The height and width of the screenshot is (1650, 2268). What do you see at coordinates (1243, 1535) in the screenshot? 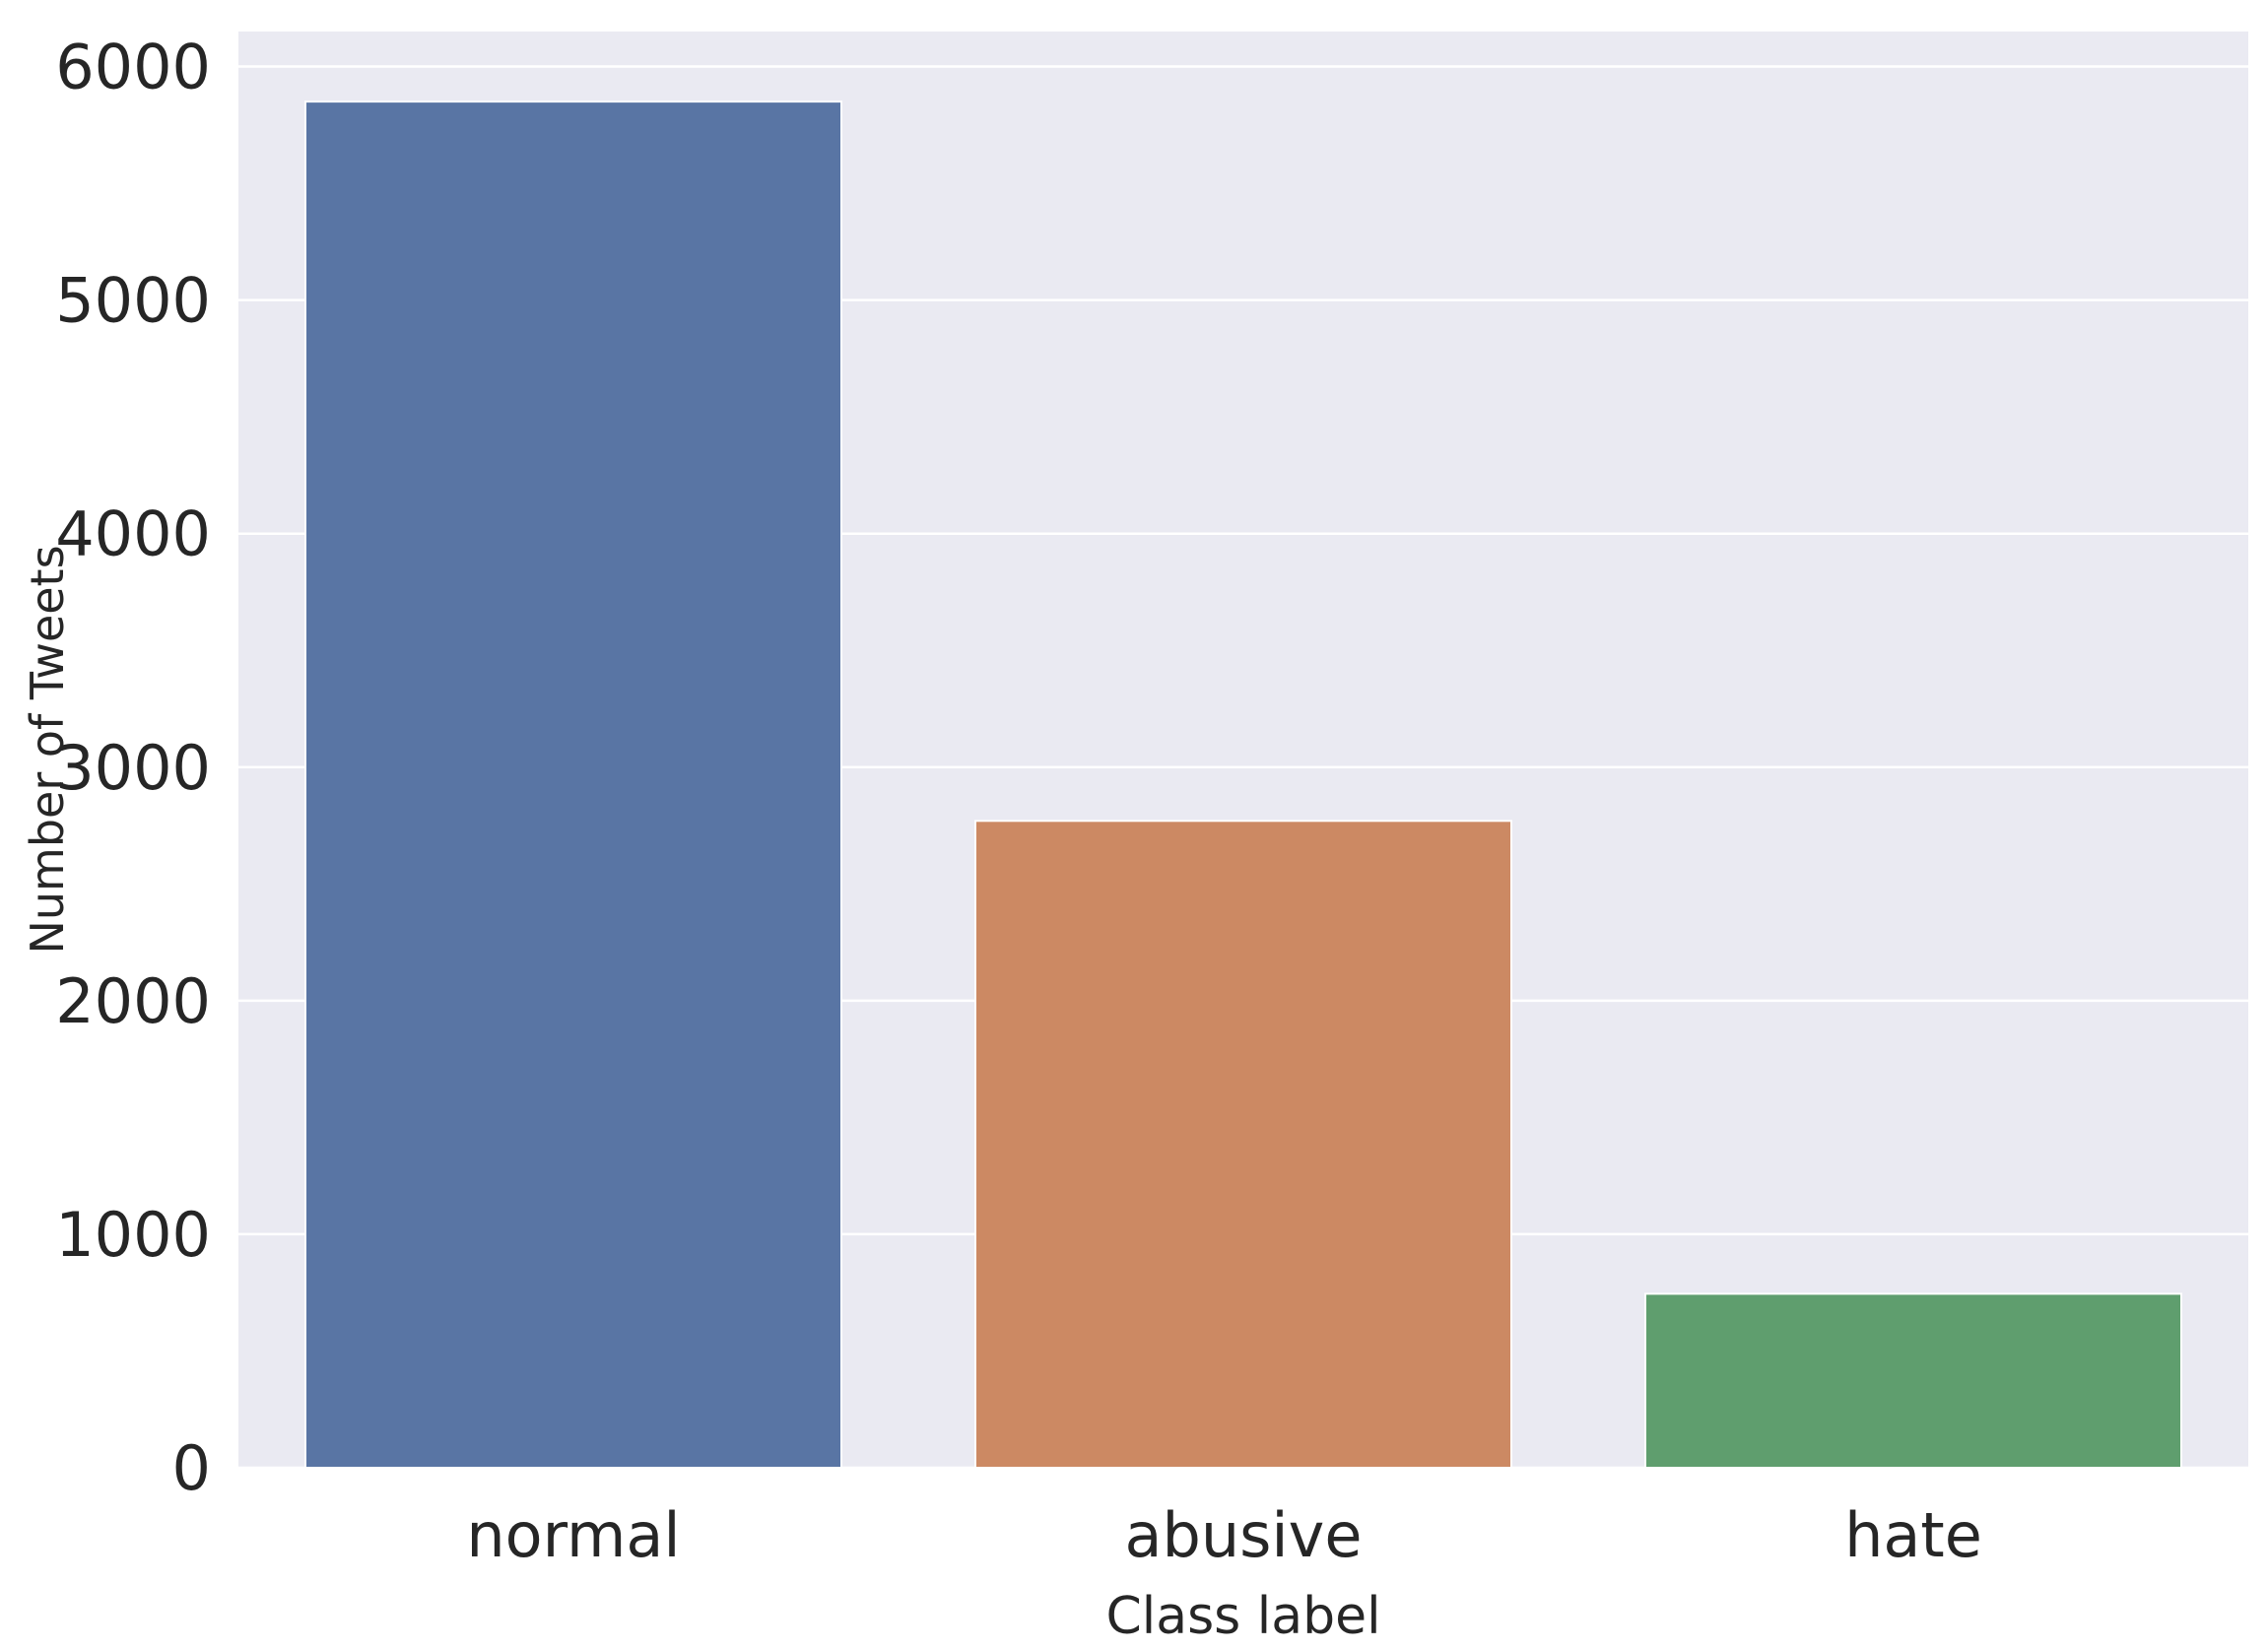
I see `x-tick-label: abusive` at bounding box center [1243, 1535].